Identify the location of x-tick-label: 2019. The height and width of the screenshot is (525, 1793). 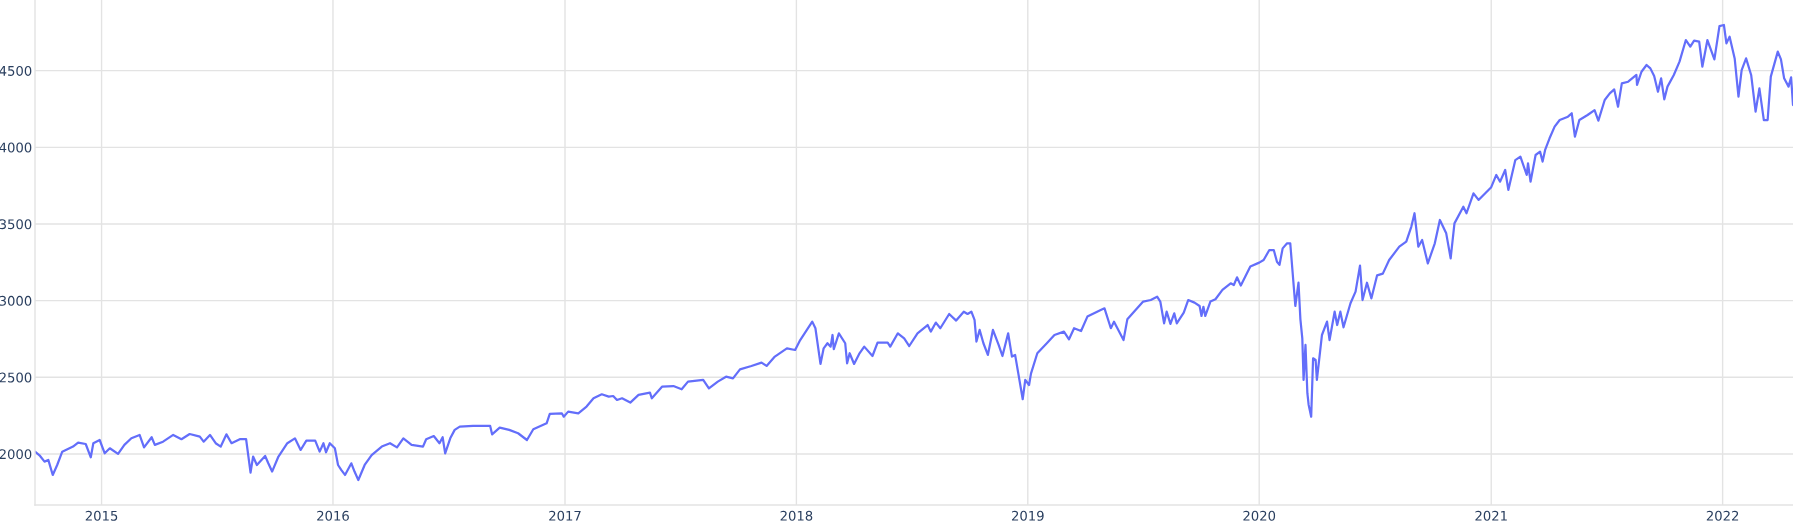
(1027, 515).